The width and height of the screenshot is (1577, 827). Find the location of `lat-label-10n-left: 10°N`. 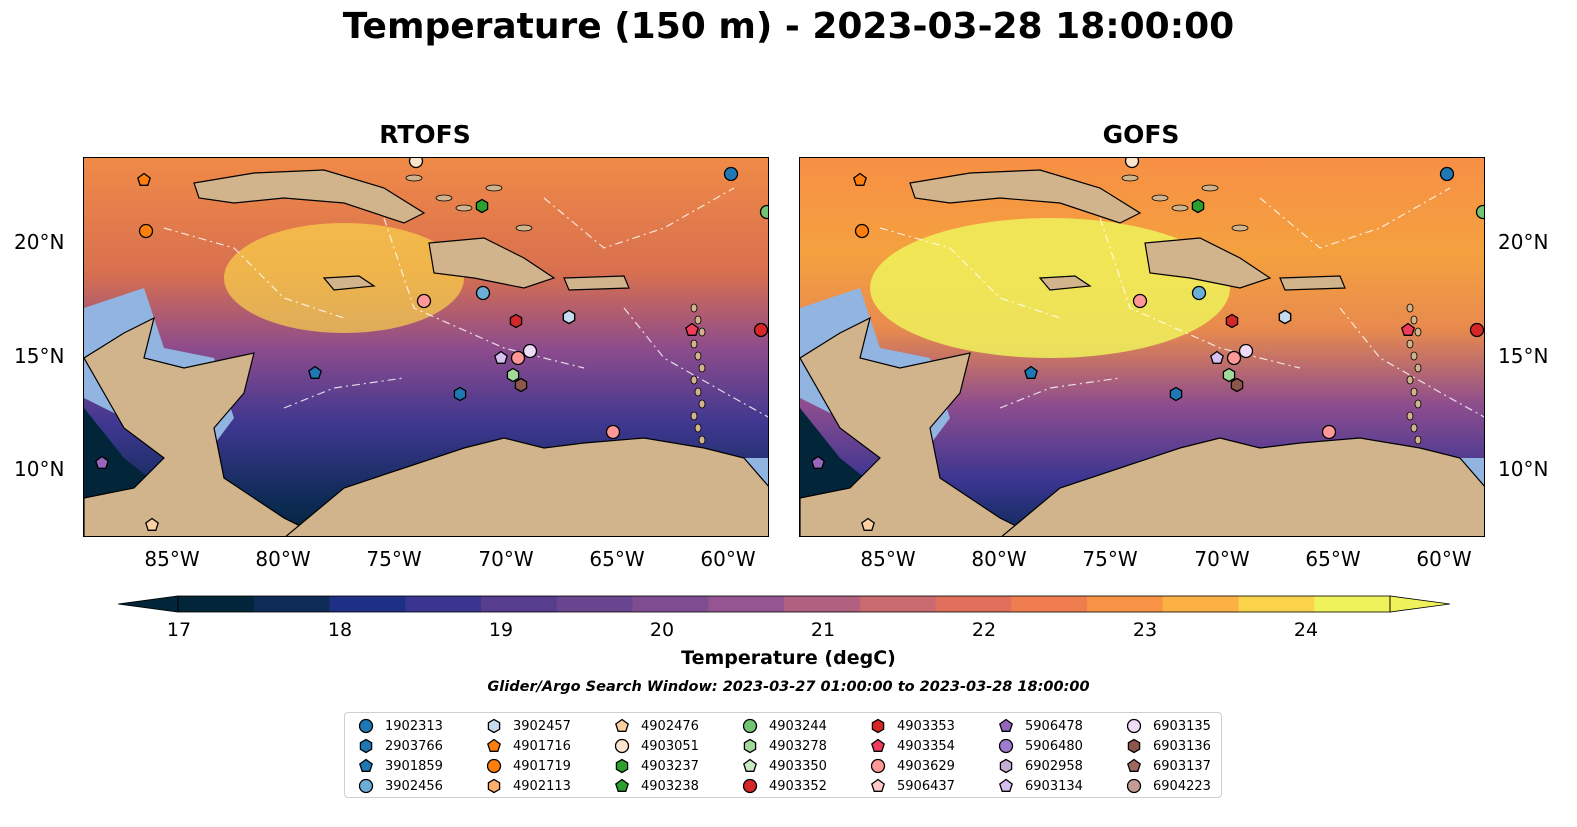

lat-label-10n-left: 10°N is located at coordinates (39, 469).